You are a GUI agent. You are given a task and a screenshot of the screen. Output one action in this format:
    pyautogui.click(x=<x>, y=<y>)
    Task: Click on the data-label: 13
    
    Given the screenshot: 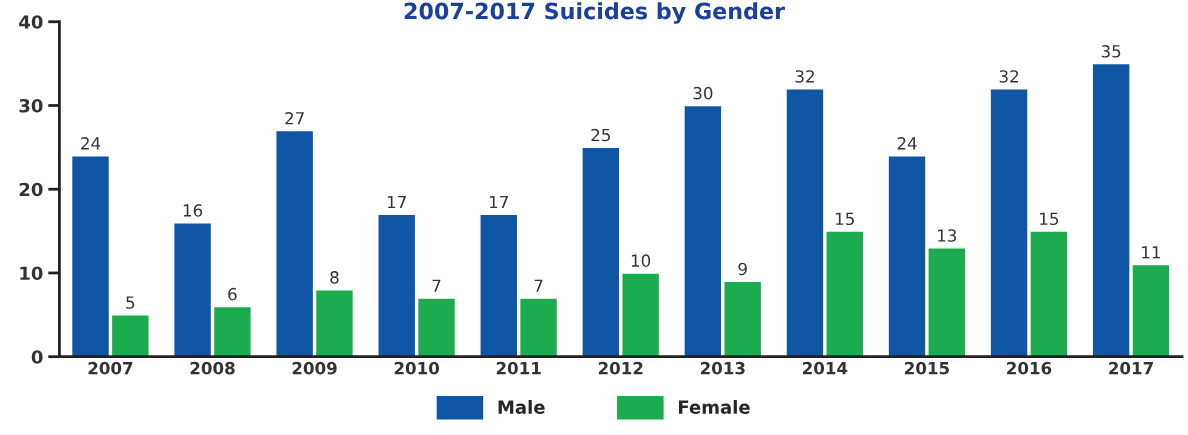 What is the action you would take?
    pyautogui.click(x=947, y=235)
    